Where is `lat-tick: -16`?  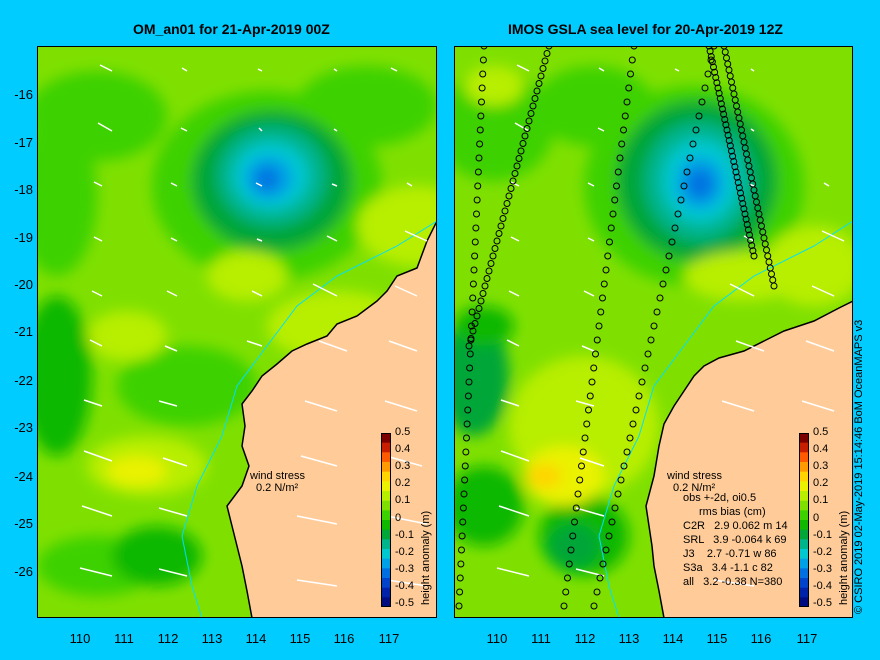 lat-tick: -16 is located at coordinates (23, 94).